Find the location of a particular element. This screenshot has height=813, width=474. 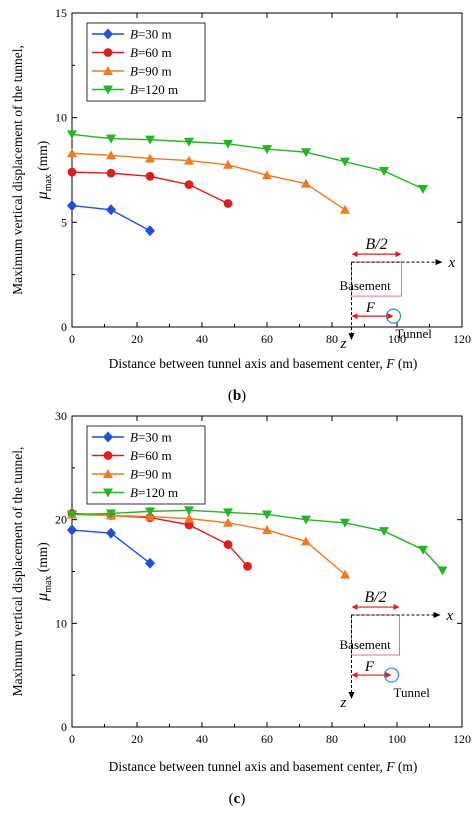

x-tick-label: 20 is located at coordinates (137, 339).